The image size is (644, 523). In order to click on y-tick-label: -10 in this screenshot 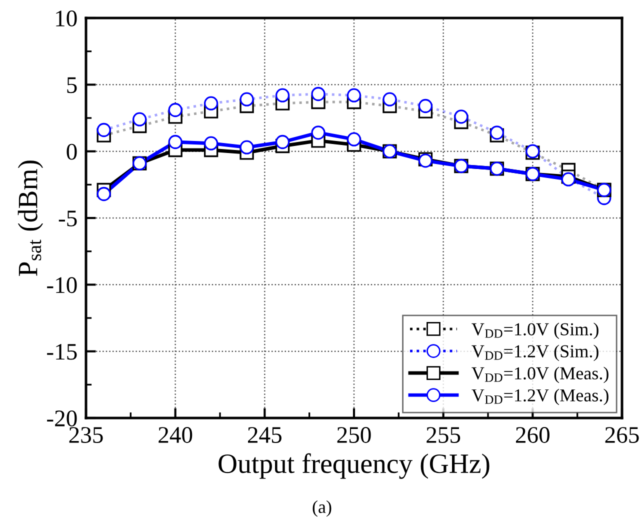, I will do `click(62, 285)`.